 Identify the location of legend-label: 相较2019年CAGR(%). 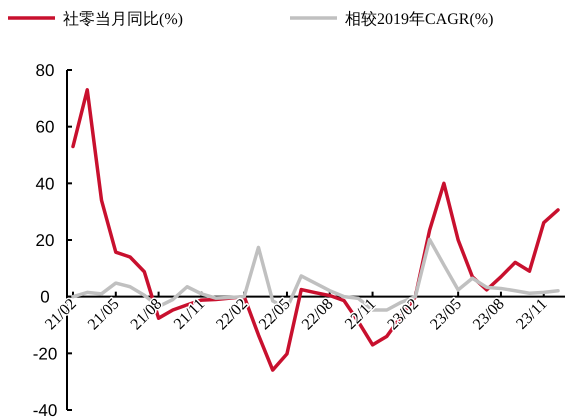
(419, 19).